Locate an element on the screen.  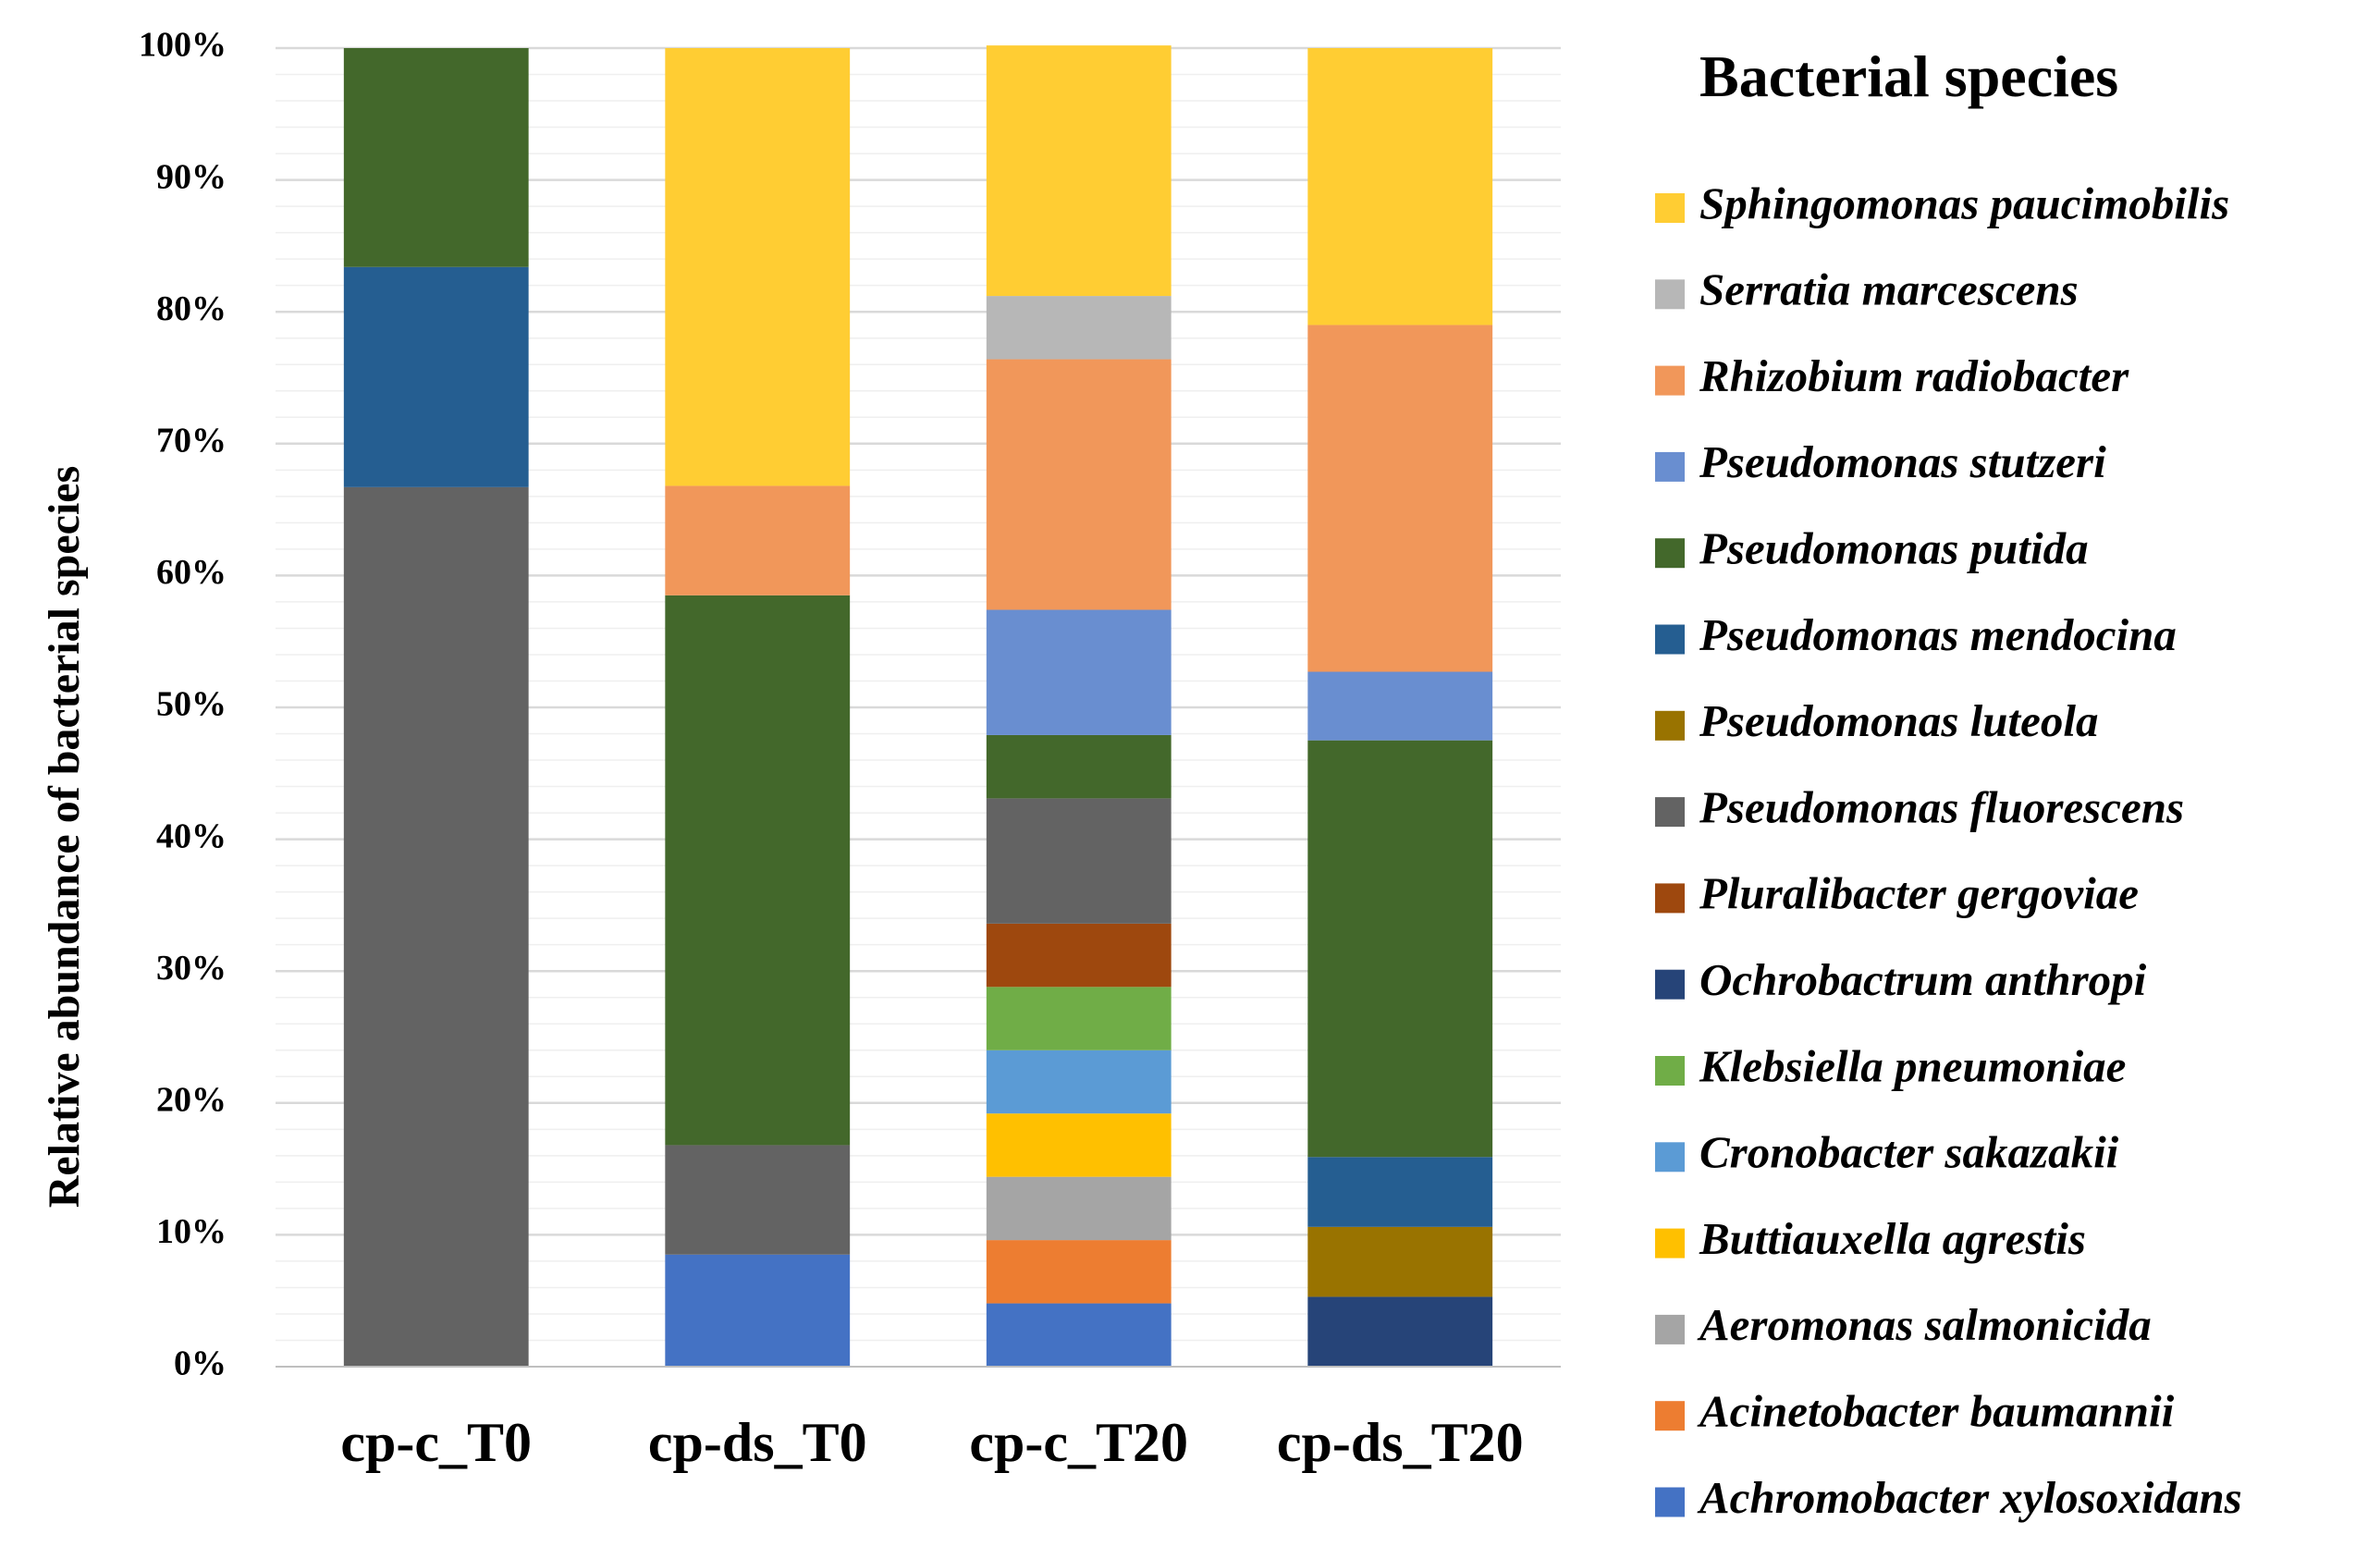
bar-segment-ochrobactrum-anthropi is located at coordinates (1400, 1331).